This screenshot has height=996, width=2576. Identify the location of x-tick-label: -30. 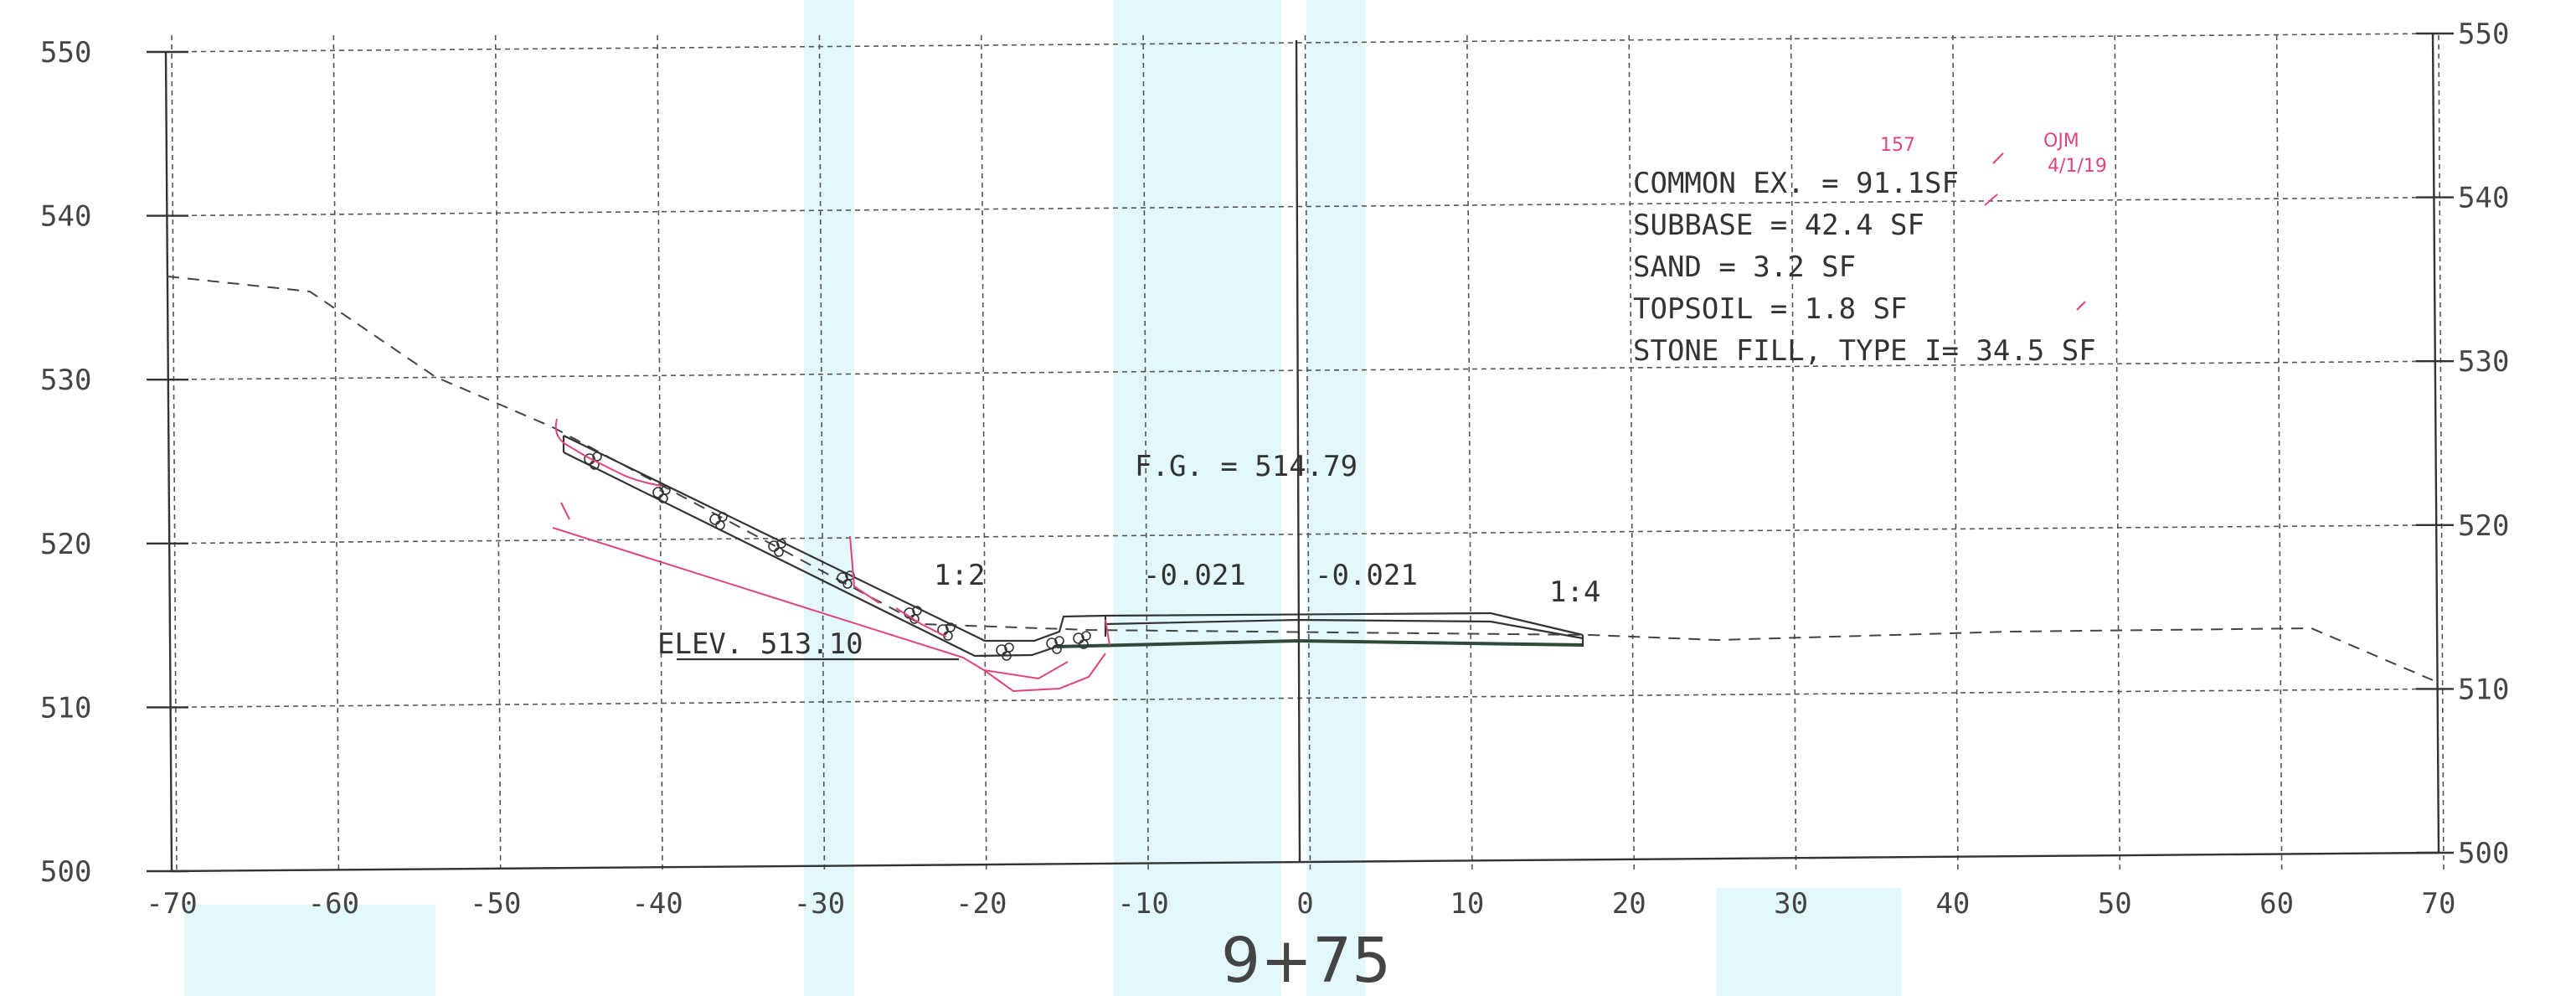
(819, 904).